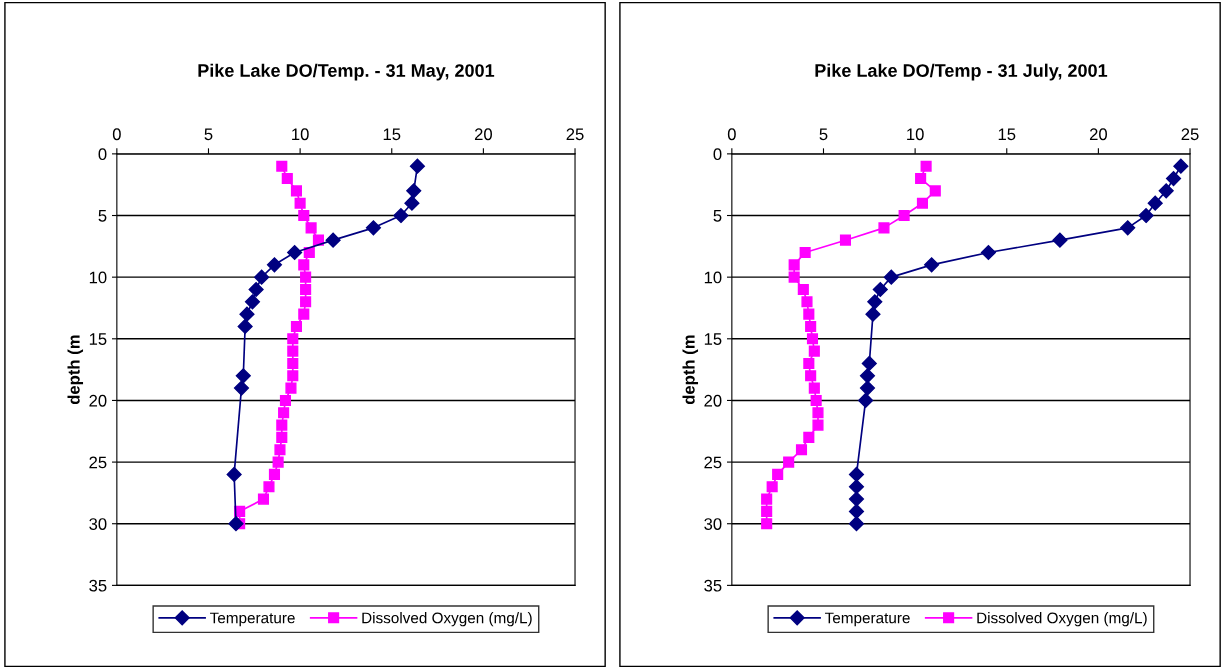 The height and width of the screenshot is (669, 1230). Describe the element at coordinates (346, 72) in the screenshot. I see `chart-title: Pike Lake DO/Temp. - 31 May, 2001` at that location.